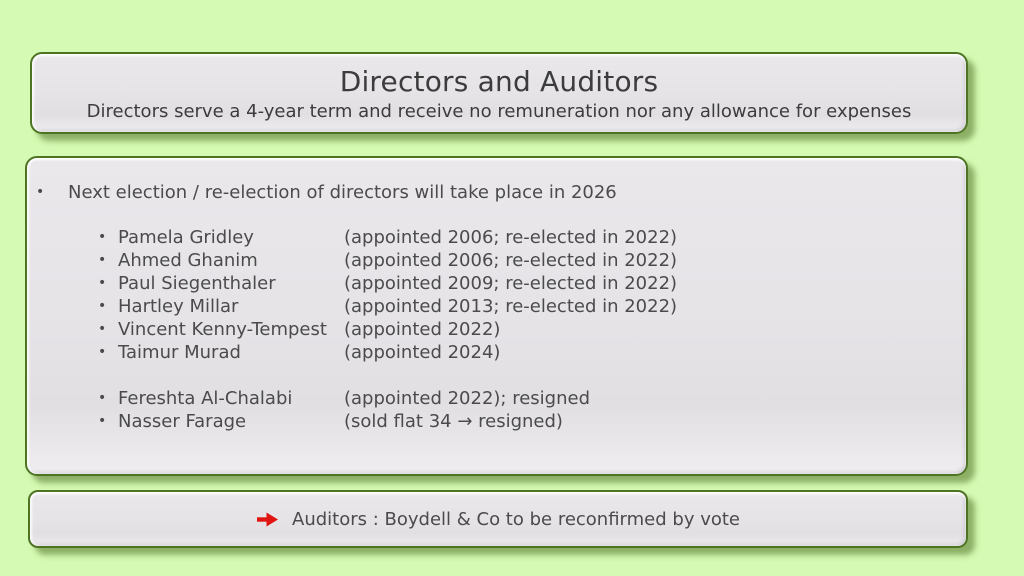 Image resolution: width=1024 pixels, height=576 pixels. What do you see at coordinates (205, 398) in the screenshot?
I see `director-name: Fereshta Al-Chalabi` at bounding box center [205, 398].